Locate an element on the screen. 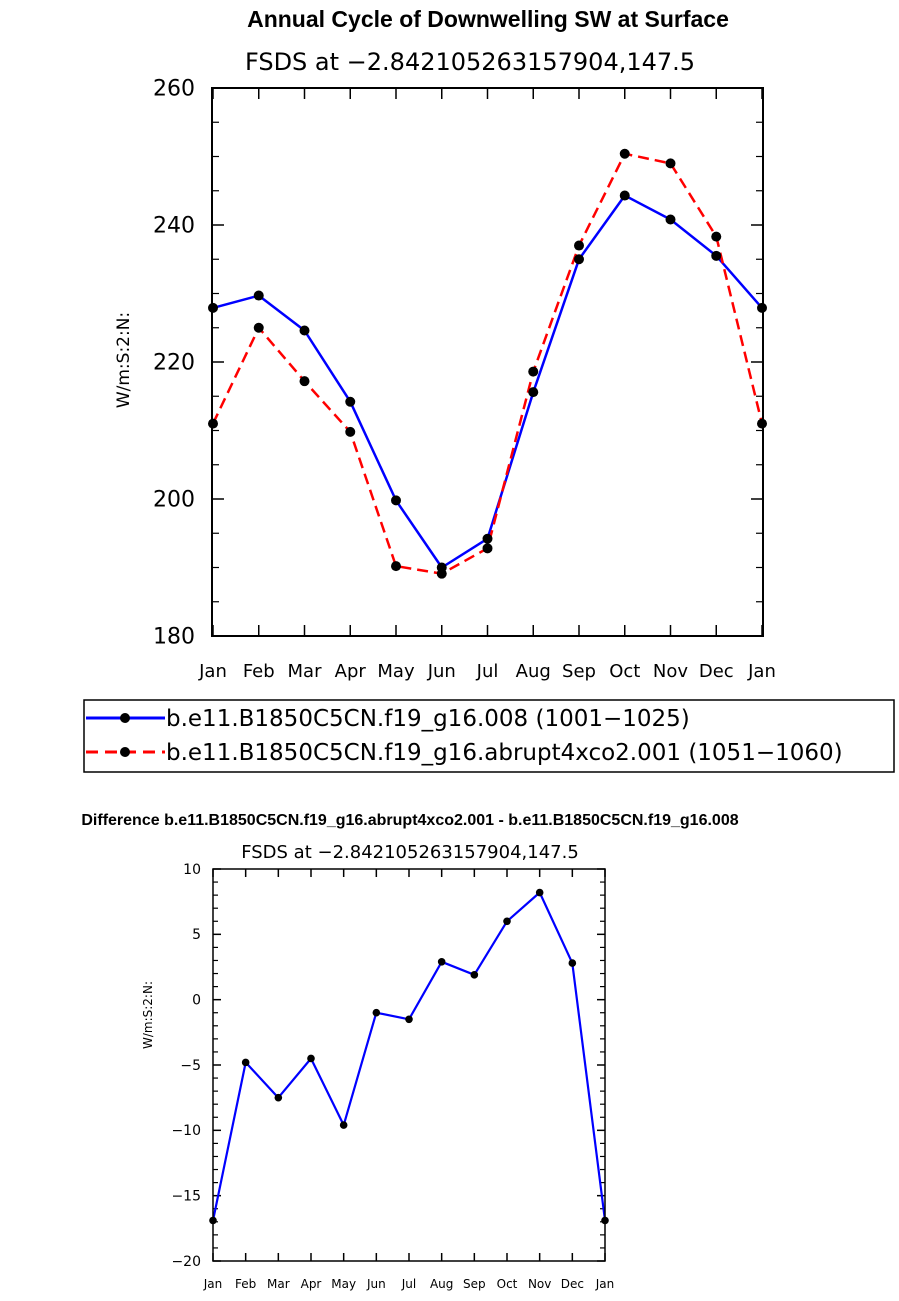  chart1-y-tick-label: 260 is located at coordinates (174, 89).